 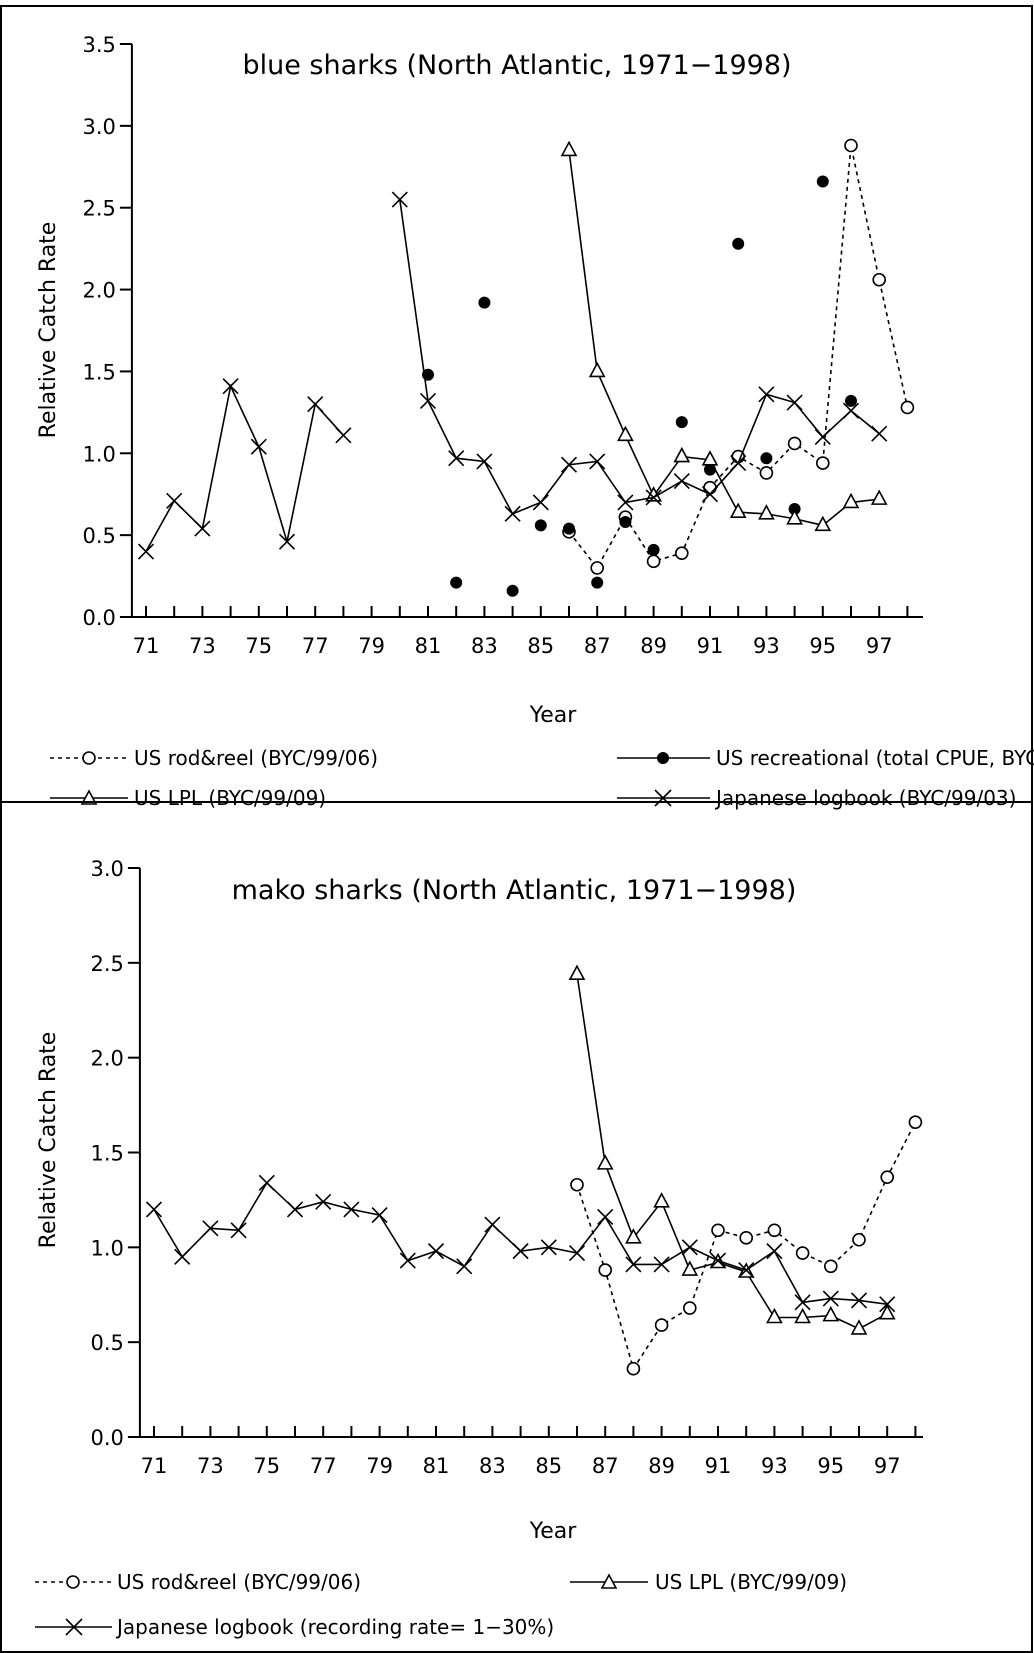 What do you see at coordinates (258, 646) in the screenshot?
I see `x-tick-label: 75` at bounding box center [258, 646].